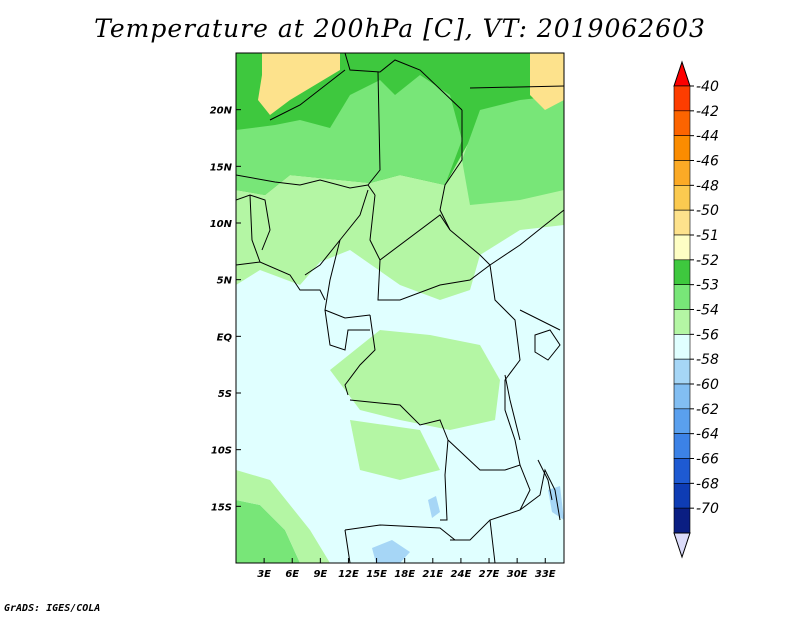 Image resolution: width=800 pixels, height=618 pixels. I want to click on border-niger-chad, so click(374, 133).